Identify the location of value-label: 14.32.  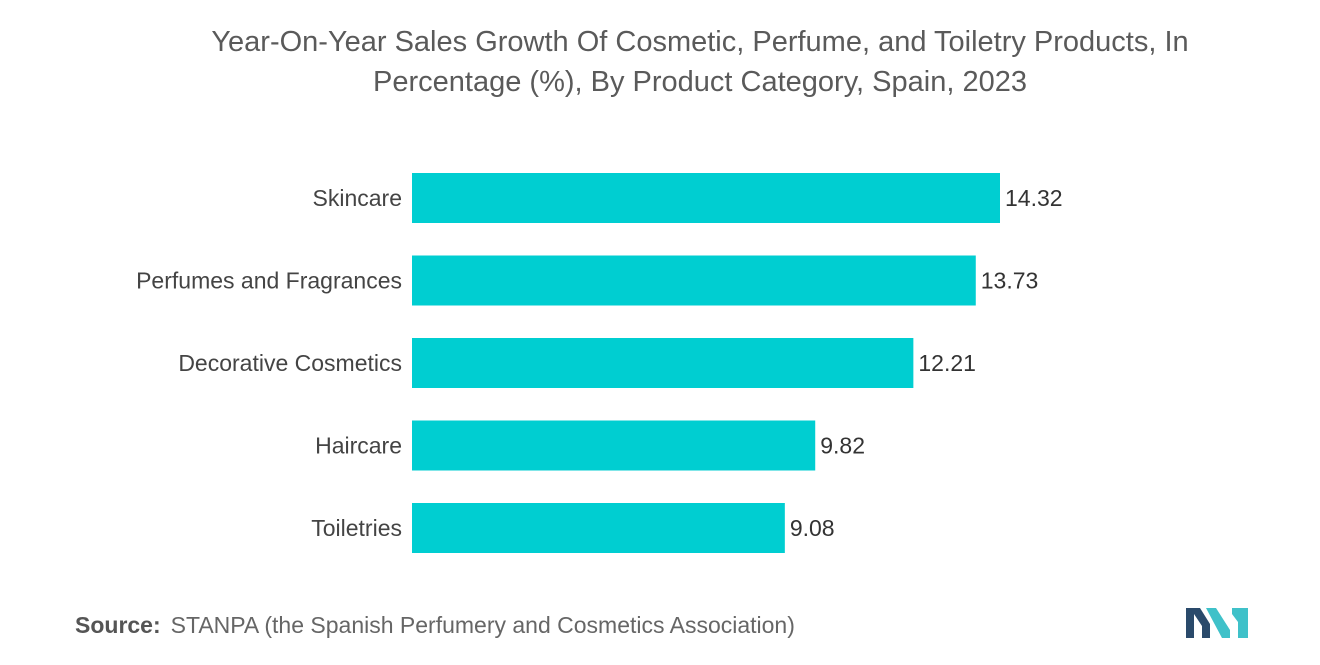
(1034, 198).